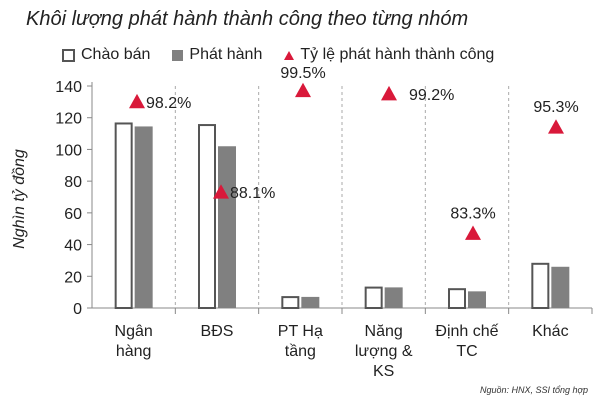  I want to click on y-tick-label: 120, so click(68, 119).